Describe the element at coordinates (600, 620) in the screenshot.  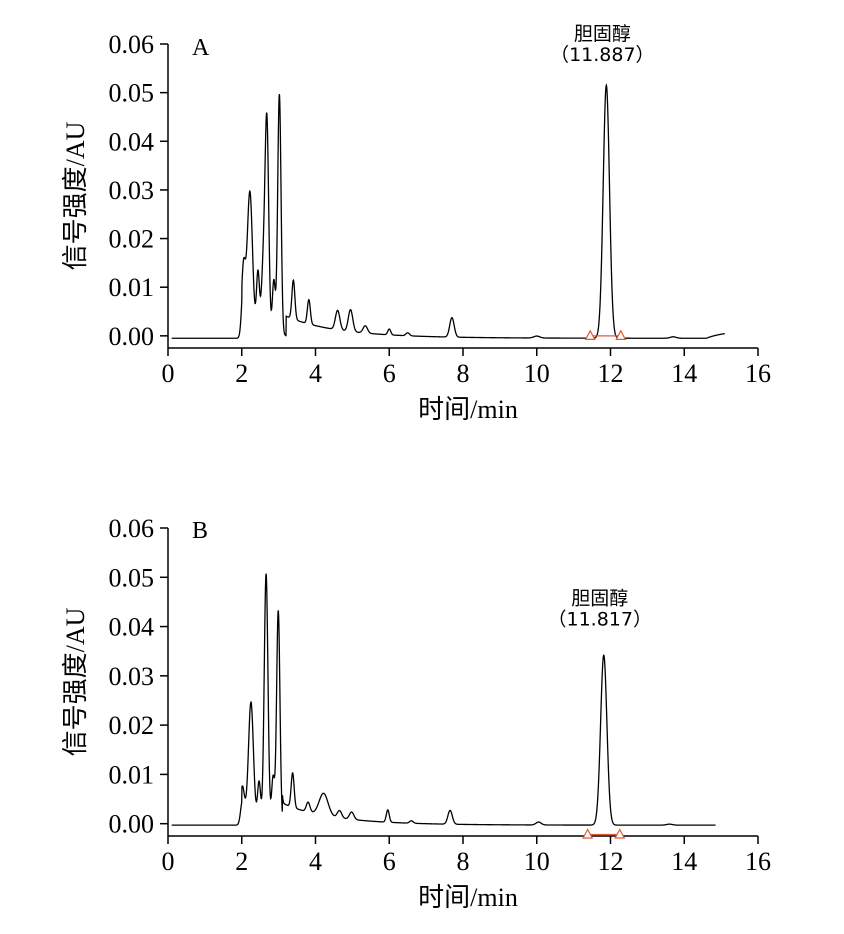
I see `peak-annotation-rt: （11.817）` at that location.